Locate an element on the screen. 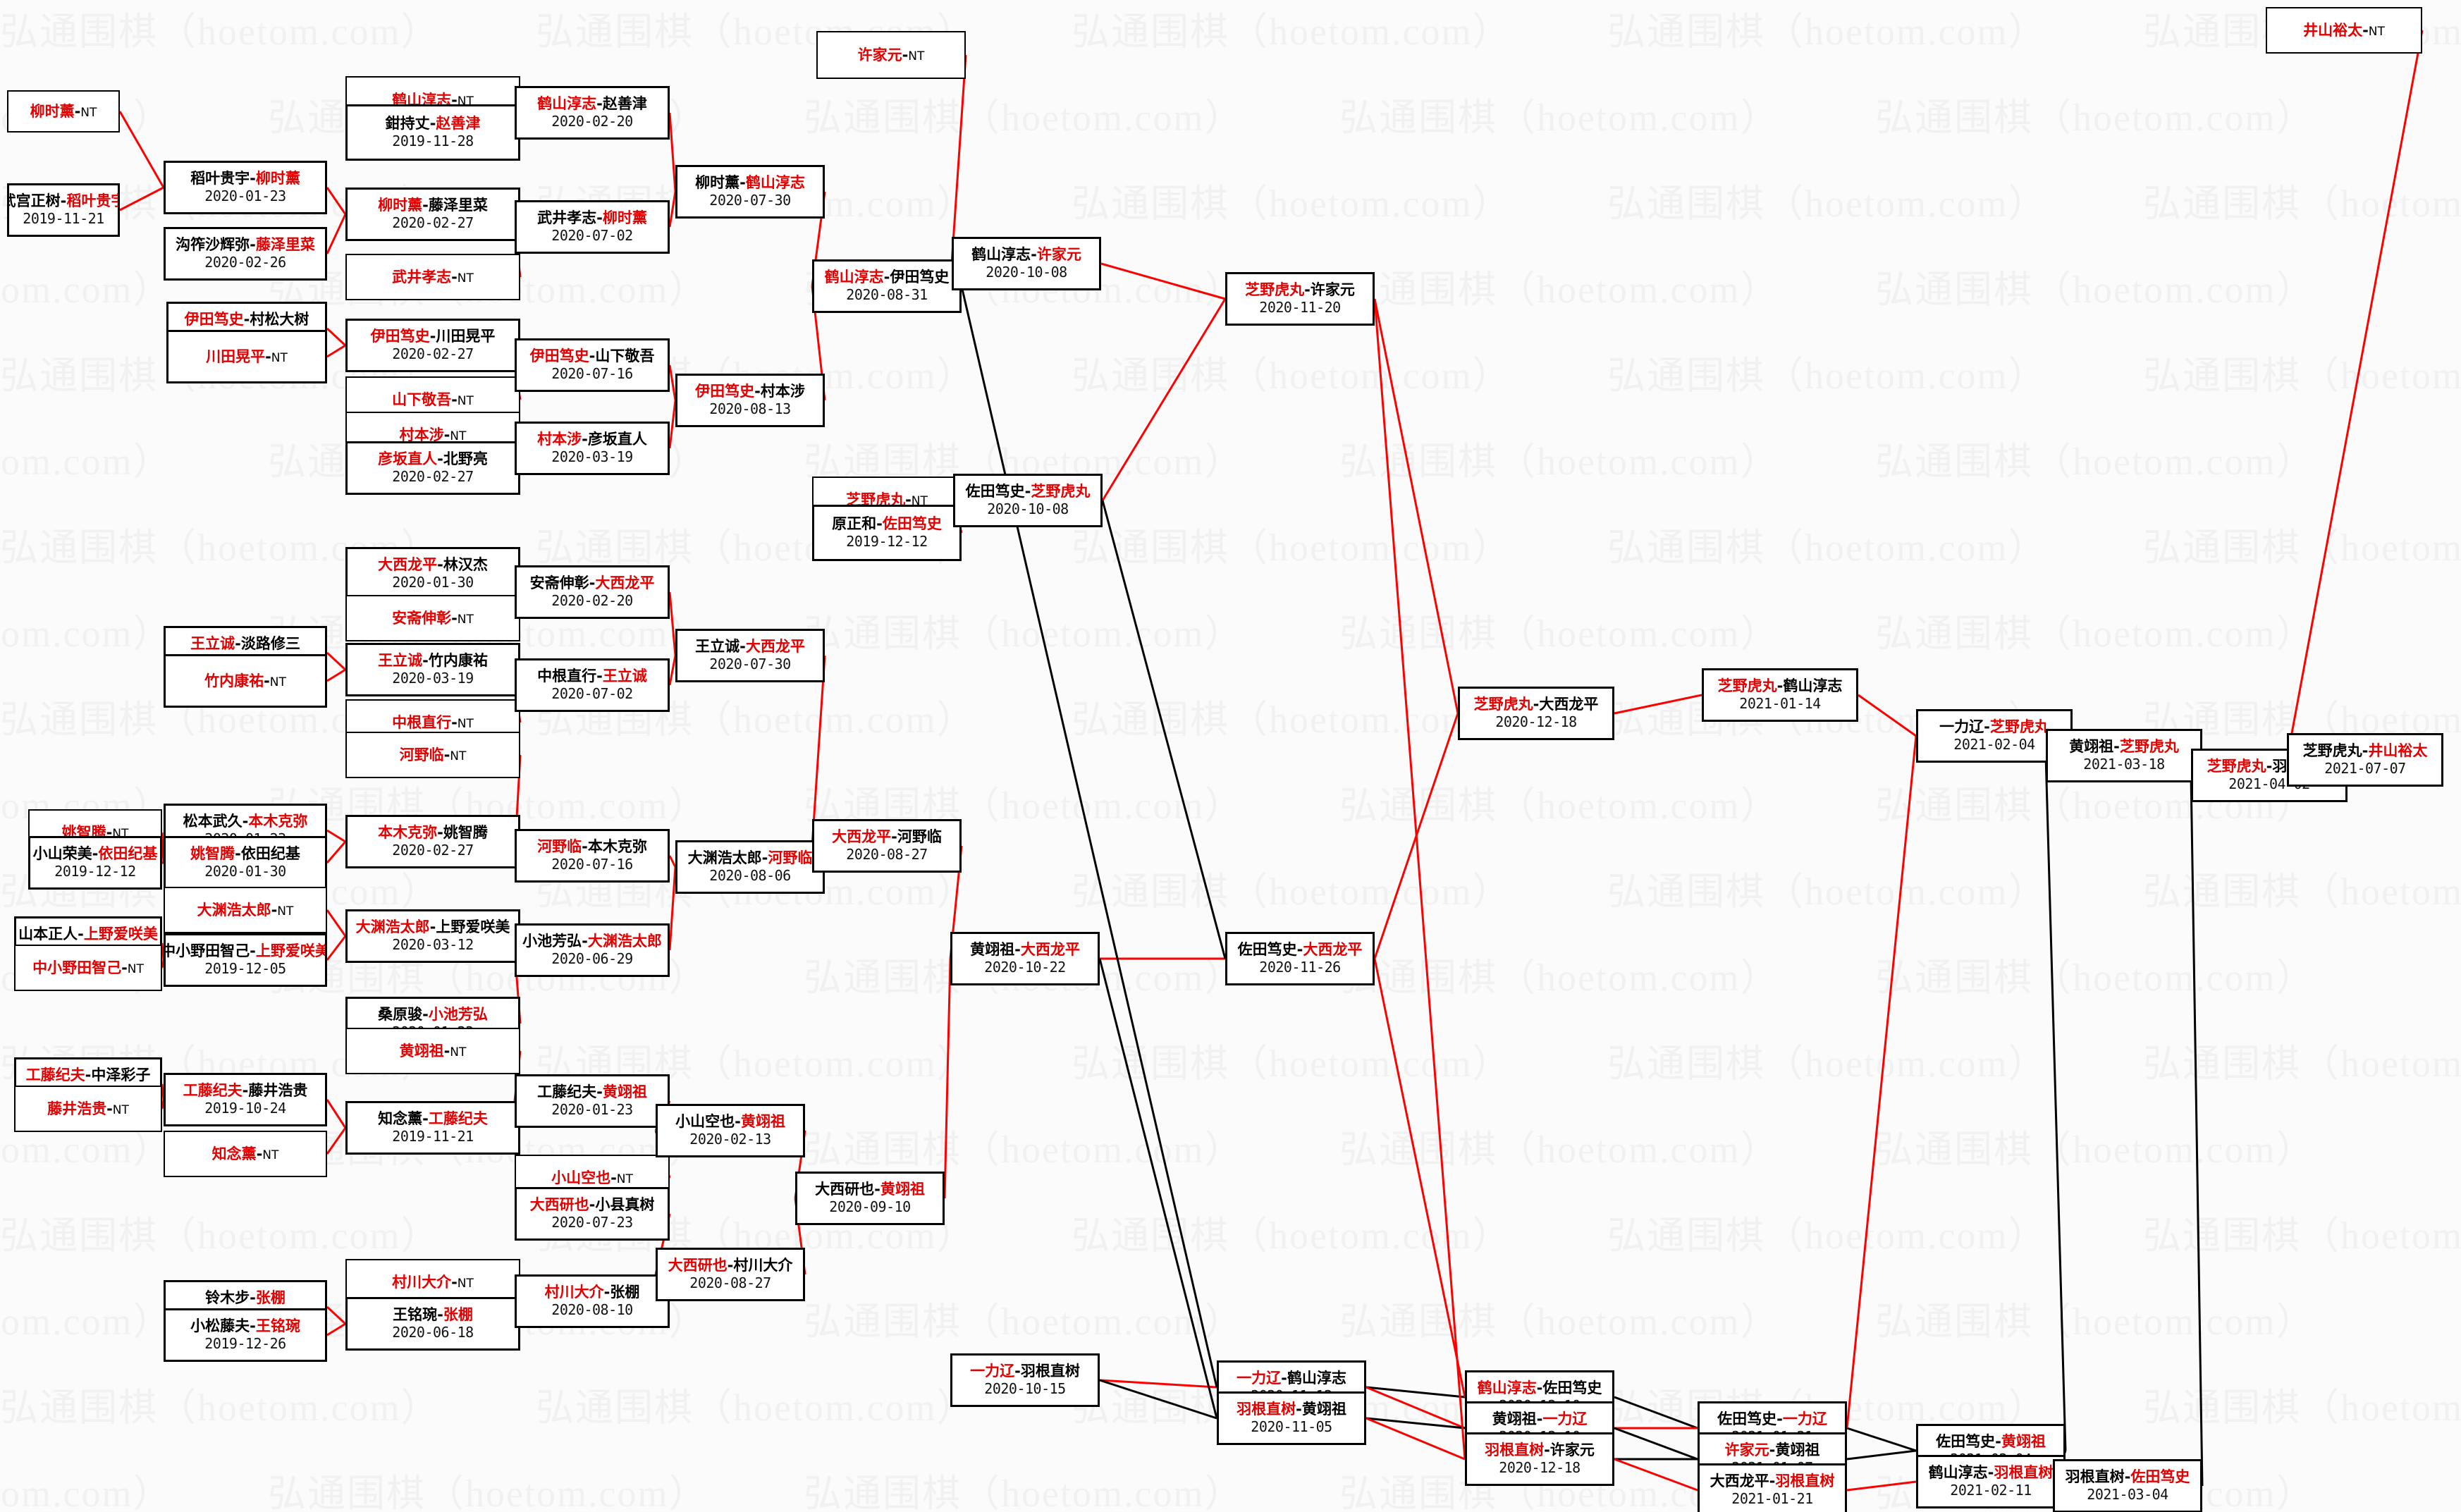 The image size is (2461, 1512). match-node: 稻叶贵宇-柳时薰 2020-01-23 is located at coordinates (246, 187).